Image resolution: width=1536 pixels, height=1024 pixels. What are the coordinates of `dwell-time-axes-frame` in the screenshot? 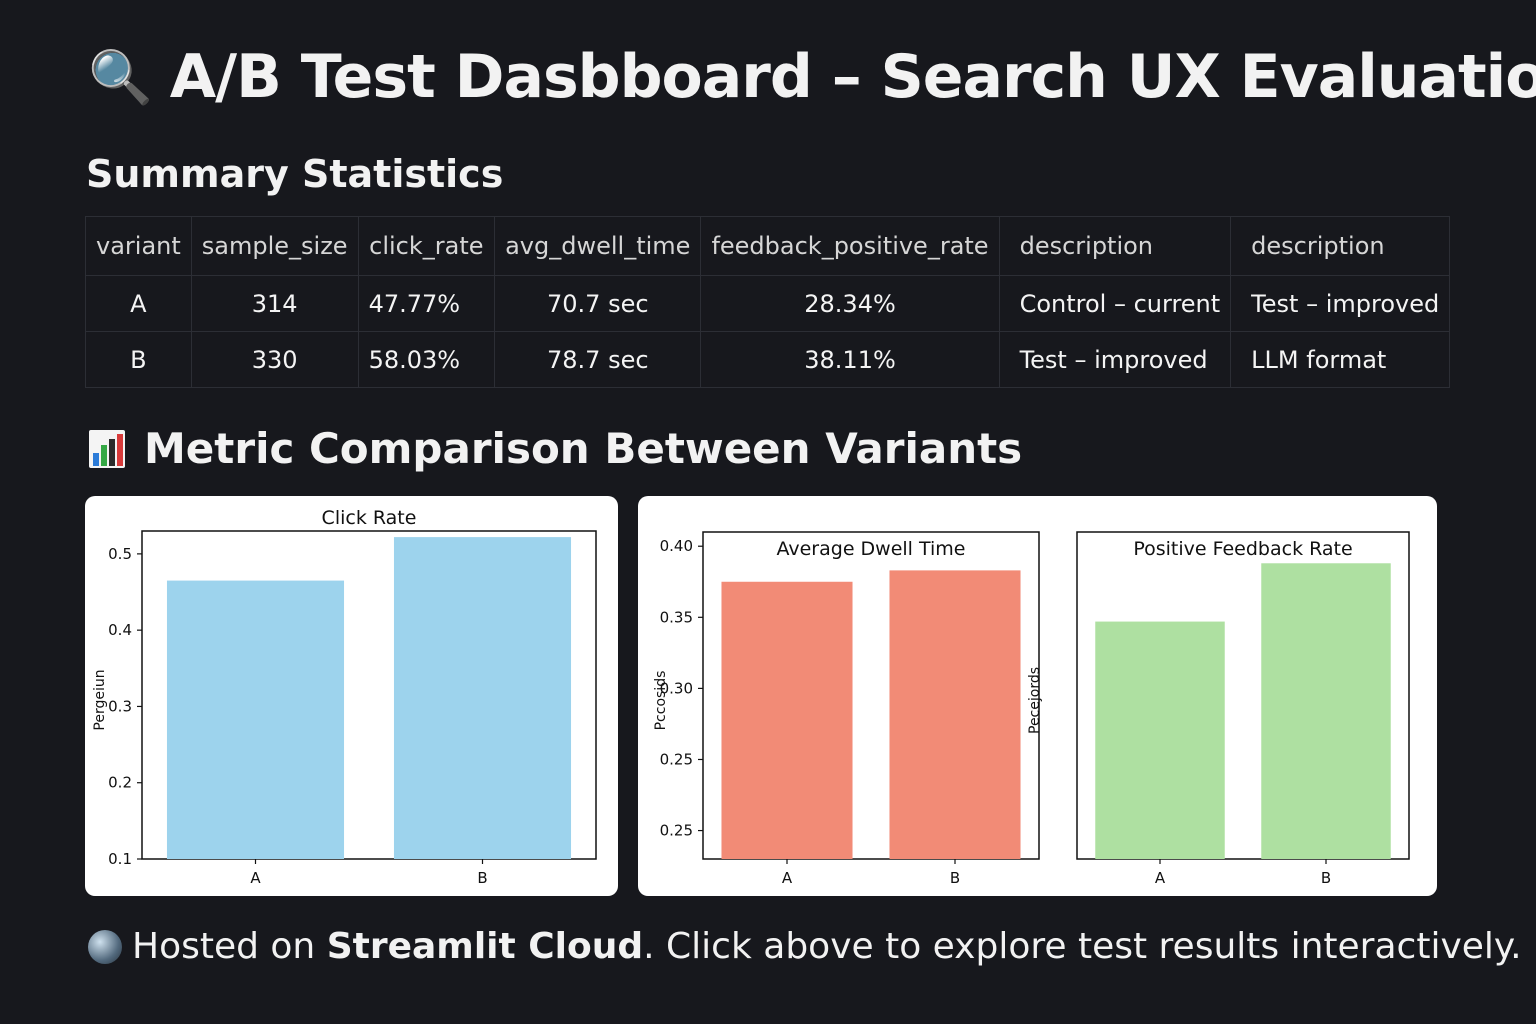 It's located at (871, 695).